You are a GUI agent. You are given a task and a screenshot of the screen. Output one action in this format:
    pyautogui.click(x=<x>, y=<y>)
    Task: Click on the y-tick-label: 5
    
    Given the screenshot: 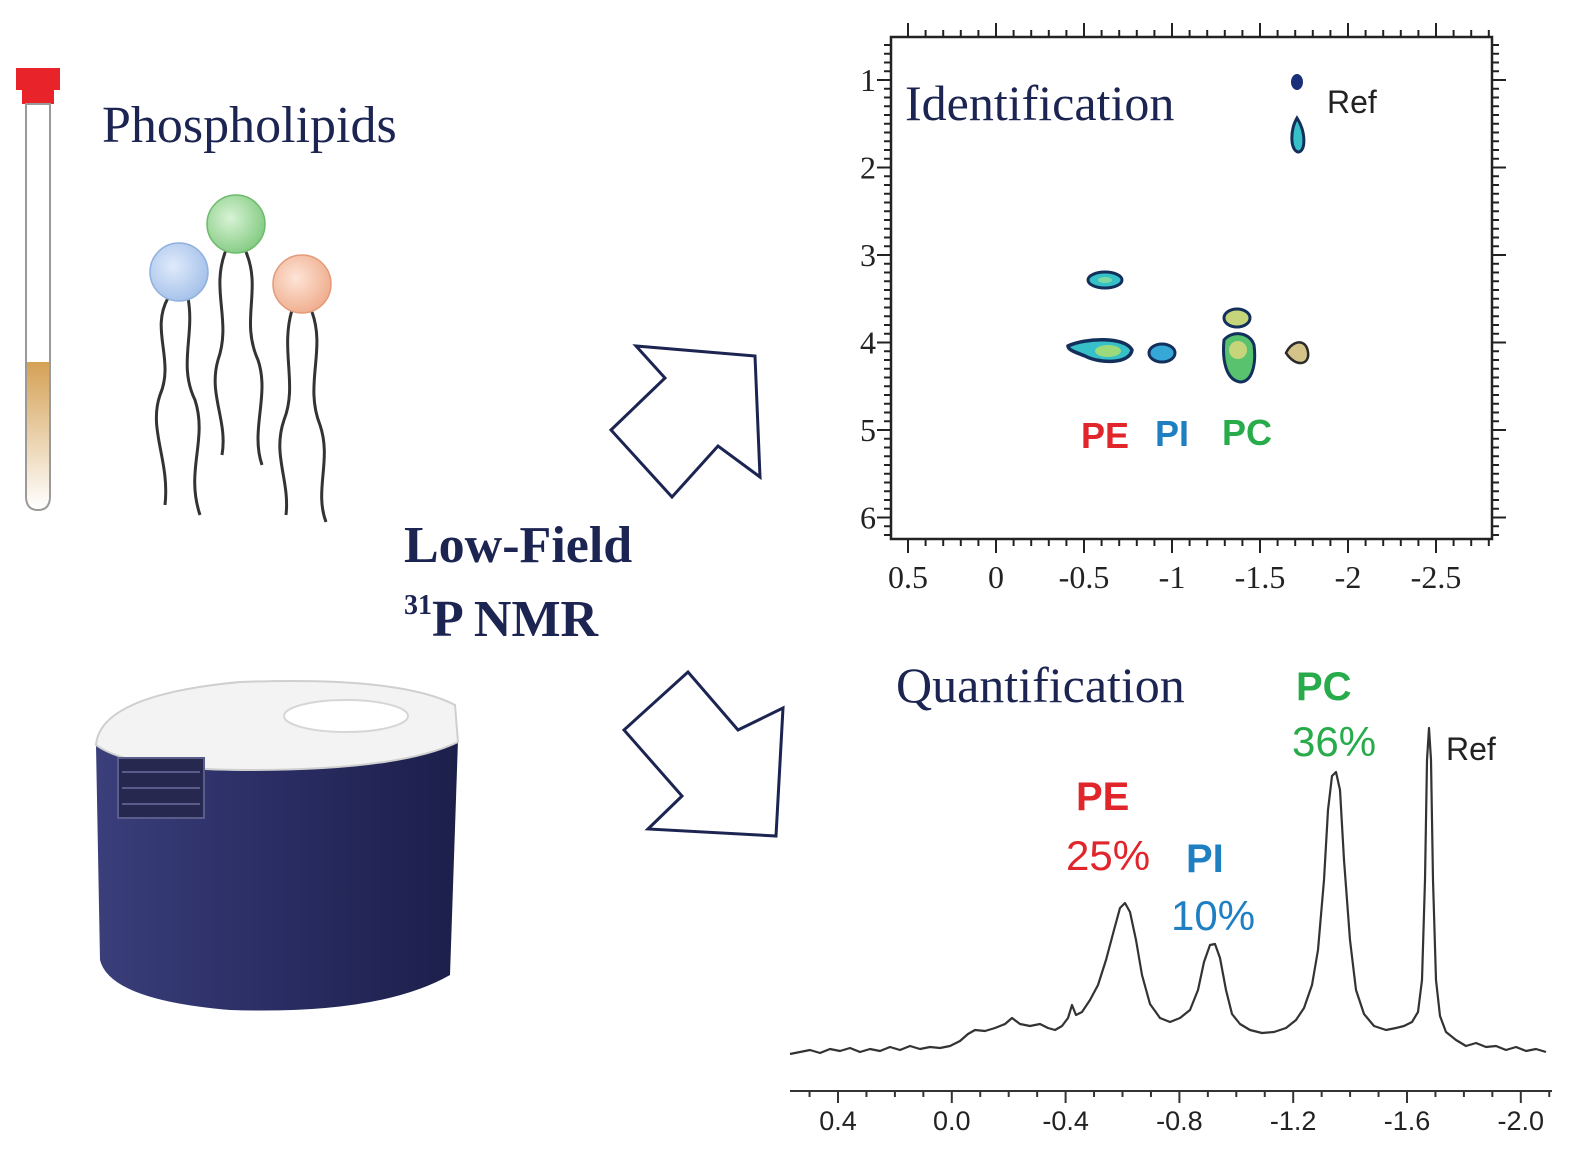 What is the action you would take?
    pyautogui.click(x=868, y=430)
    